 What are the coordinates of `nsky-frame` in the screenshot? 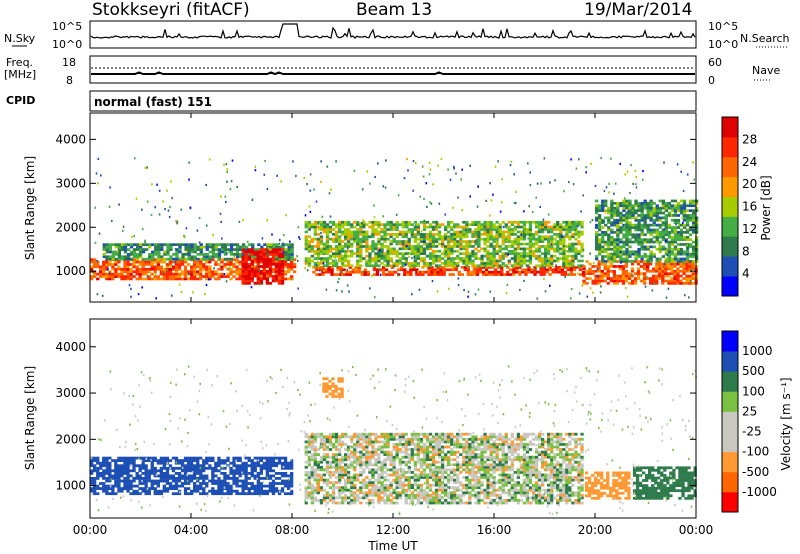 It's located at (393, 34).